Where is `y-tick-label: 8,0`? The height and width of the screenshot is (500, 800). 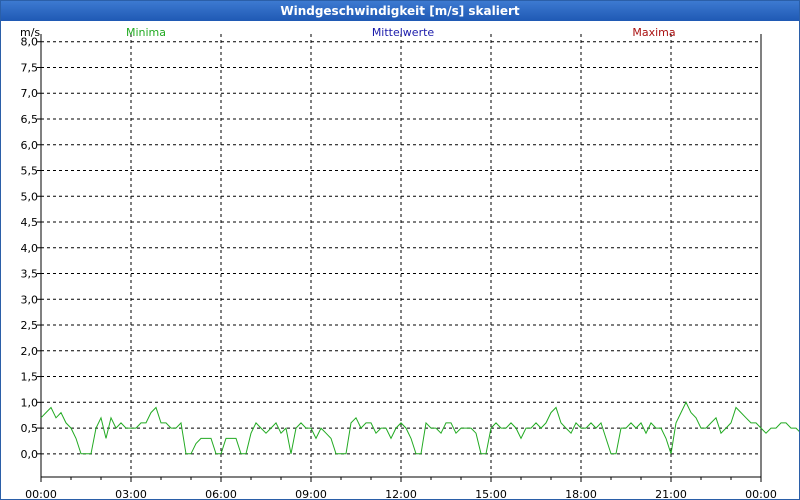
y-tick-label: 8,0 is located at coordinates (30, 42).